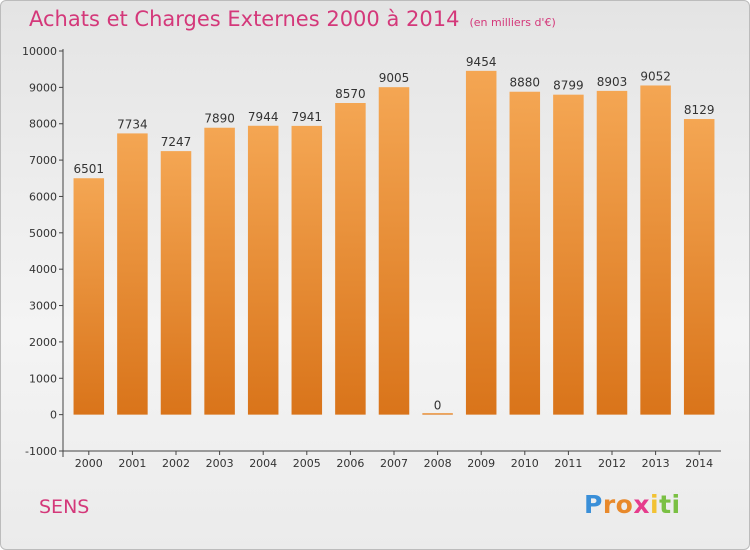  I want to click on x-tick-label-2000: 2000, so click(89, 463).